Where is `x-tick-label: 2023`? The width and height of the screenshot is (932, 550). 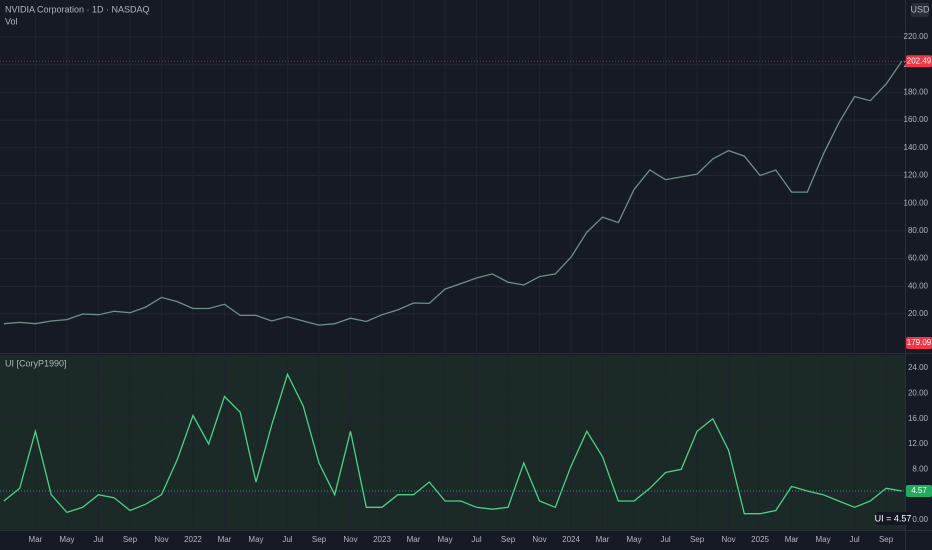 x-tick-label: 2023 is located at coordinates (382, 539).